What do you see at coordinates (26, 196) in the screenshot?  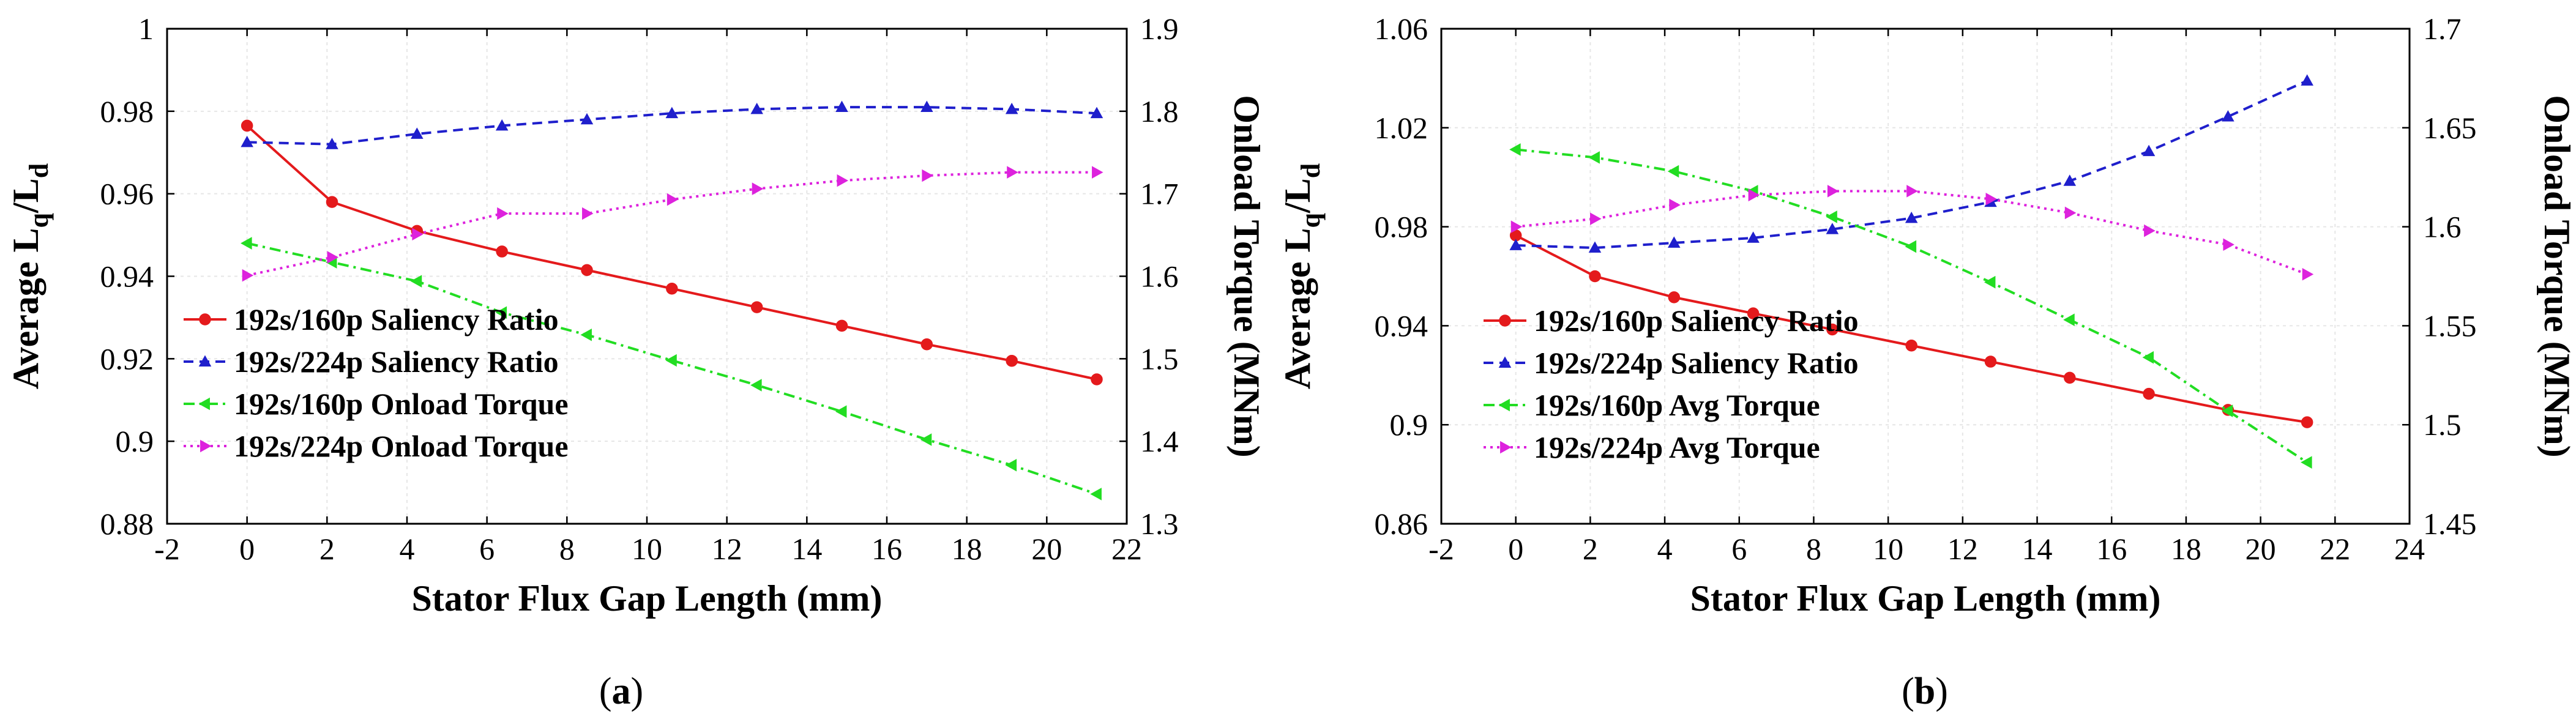 I see `y-axis-title-part: /L` at bounding box center [26, 196].